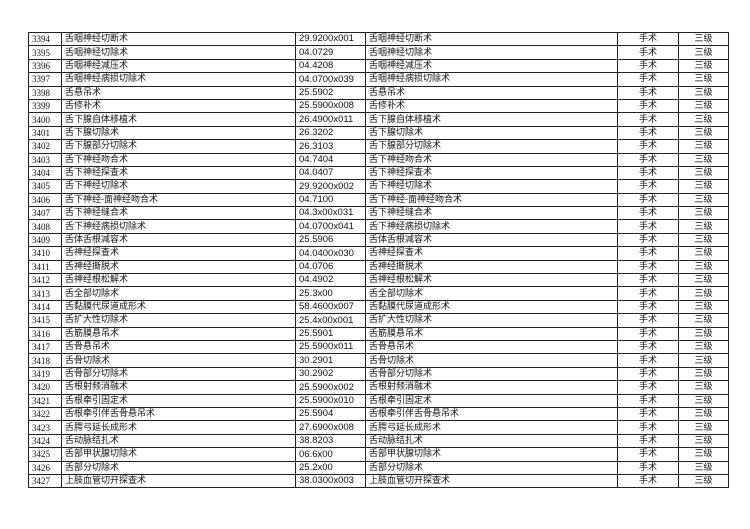 The image size is (750, 529). Describe the element at coordinates (178, 79) in the screenshot. I see `procedure-name: 舌咽神经病损切除术` at that location.